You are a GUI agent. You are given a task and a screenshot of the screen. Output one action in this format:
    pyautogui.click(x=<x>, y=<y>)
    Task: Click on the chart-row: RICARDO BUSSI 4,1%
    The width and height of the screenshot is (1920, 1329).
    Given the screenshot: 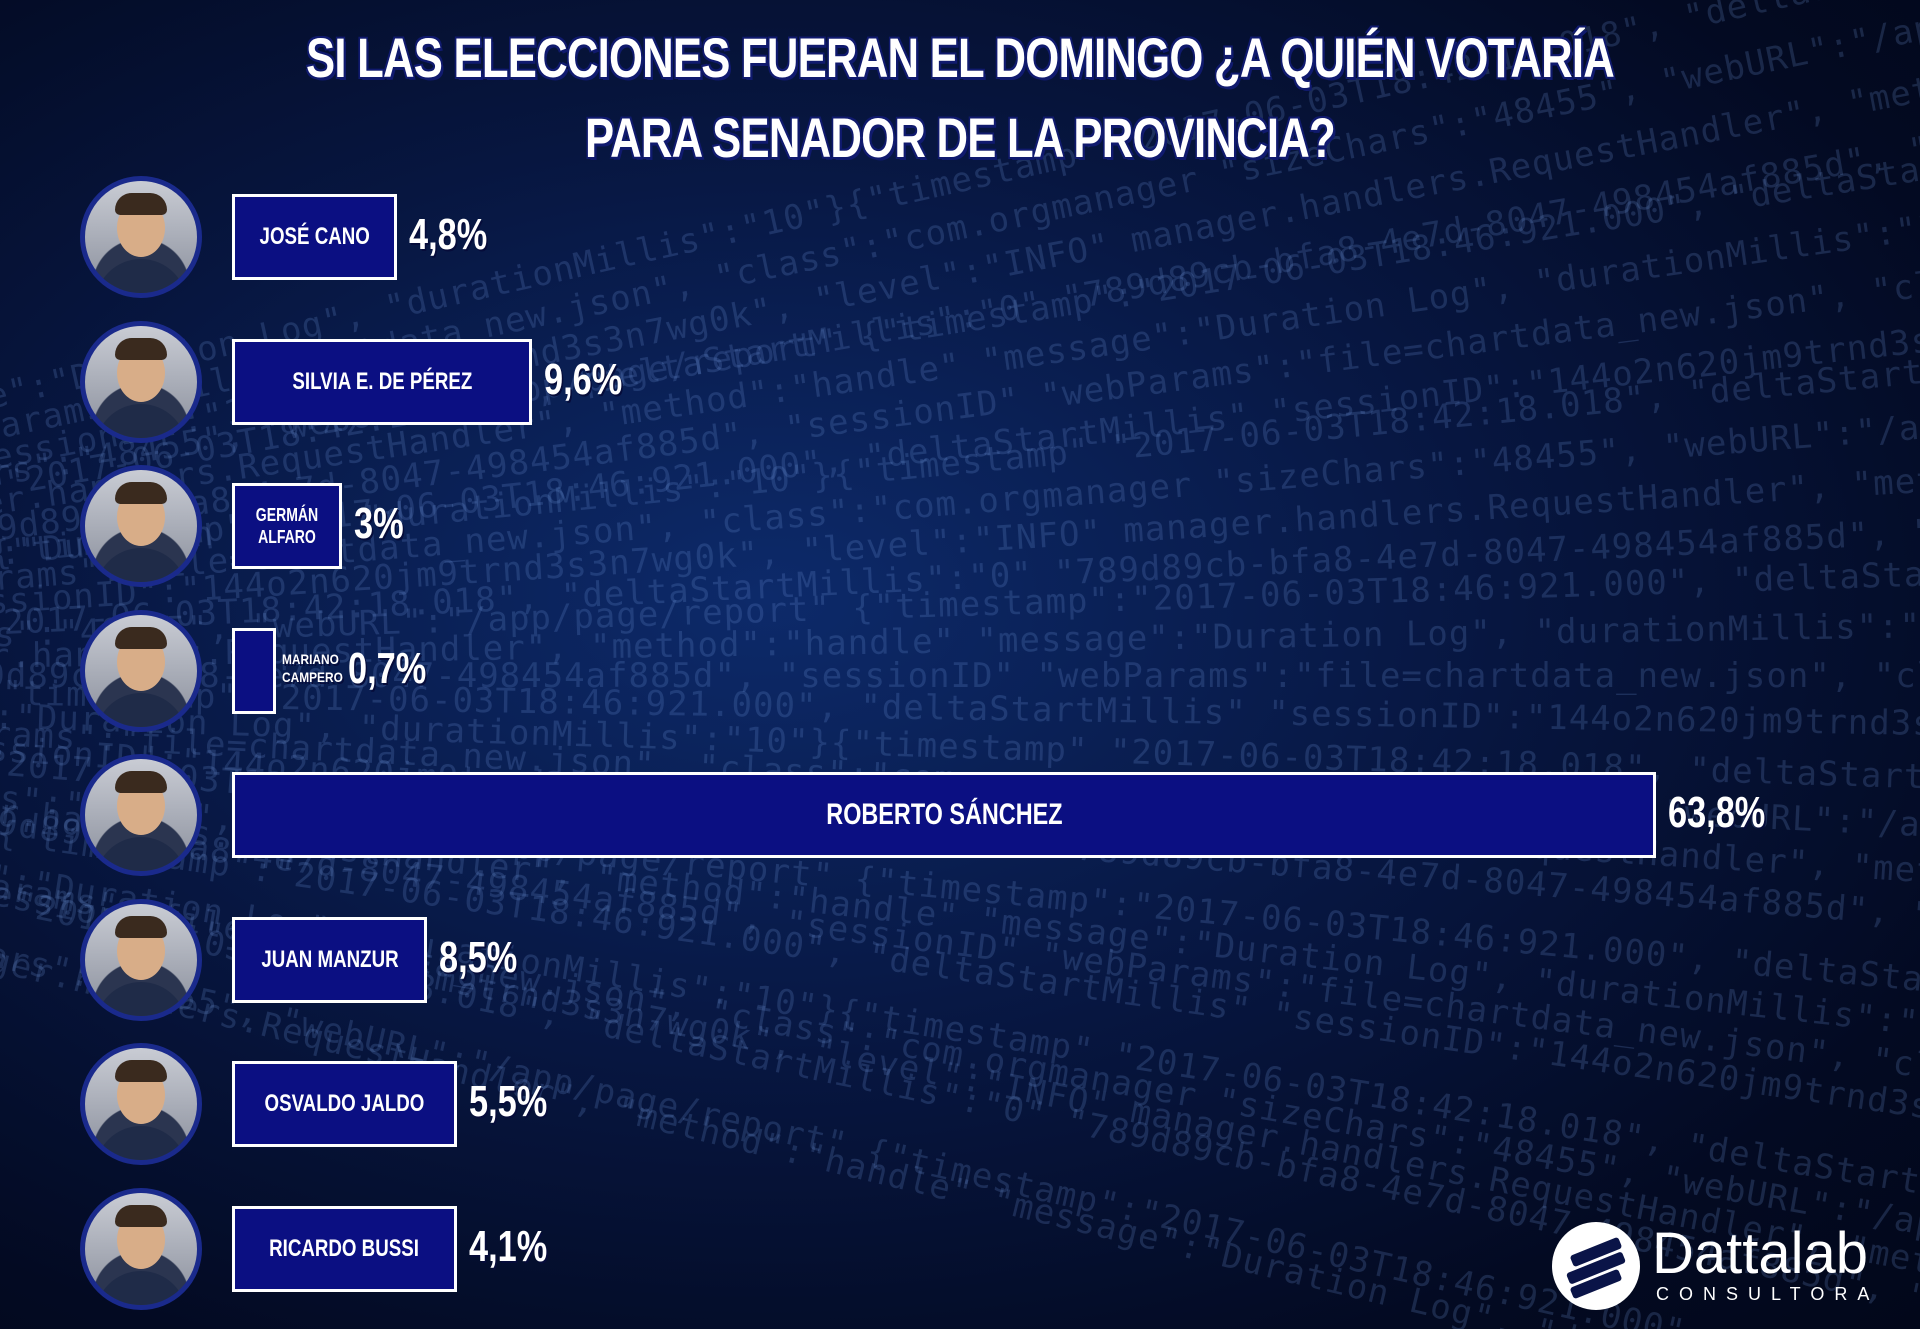 What is the action you would take?
    pyautogui.click(x=960, y=1252)
    